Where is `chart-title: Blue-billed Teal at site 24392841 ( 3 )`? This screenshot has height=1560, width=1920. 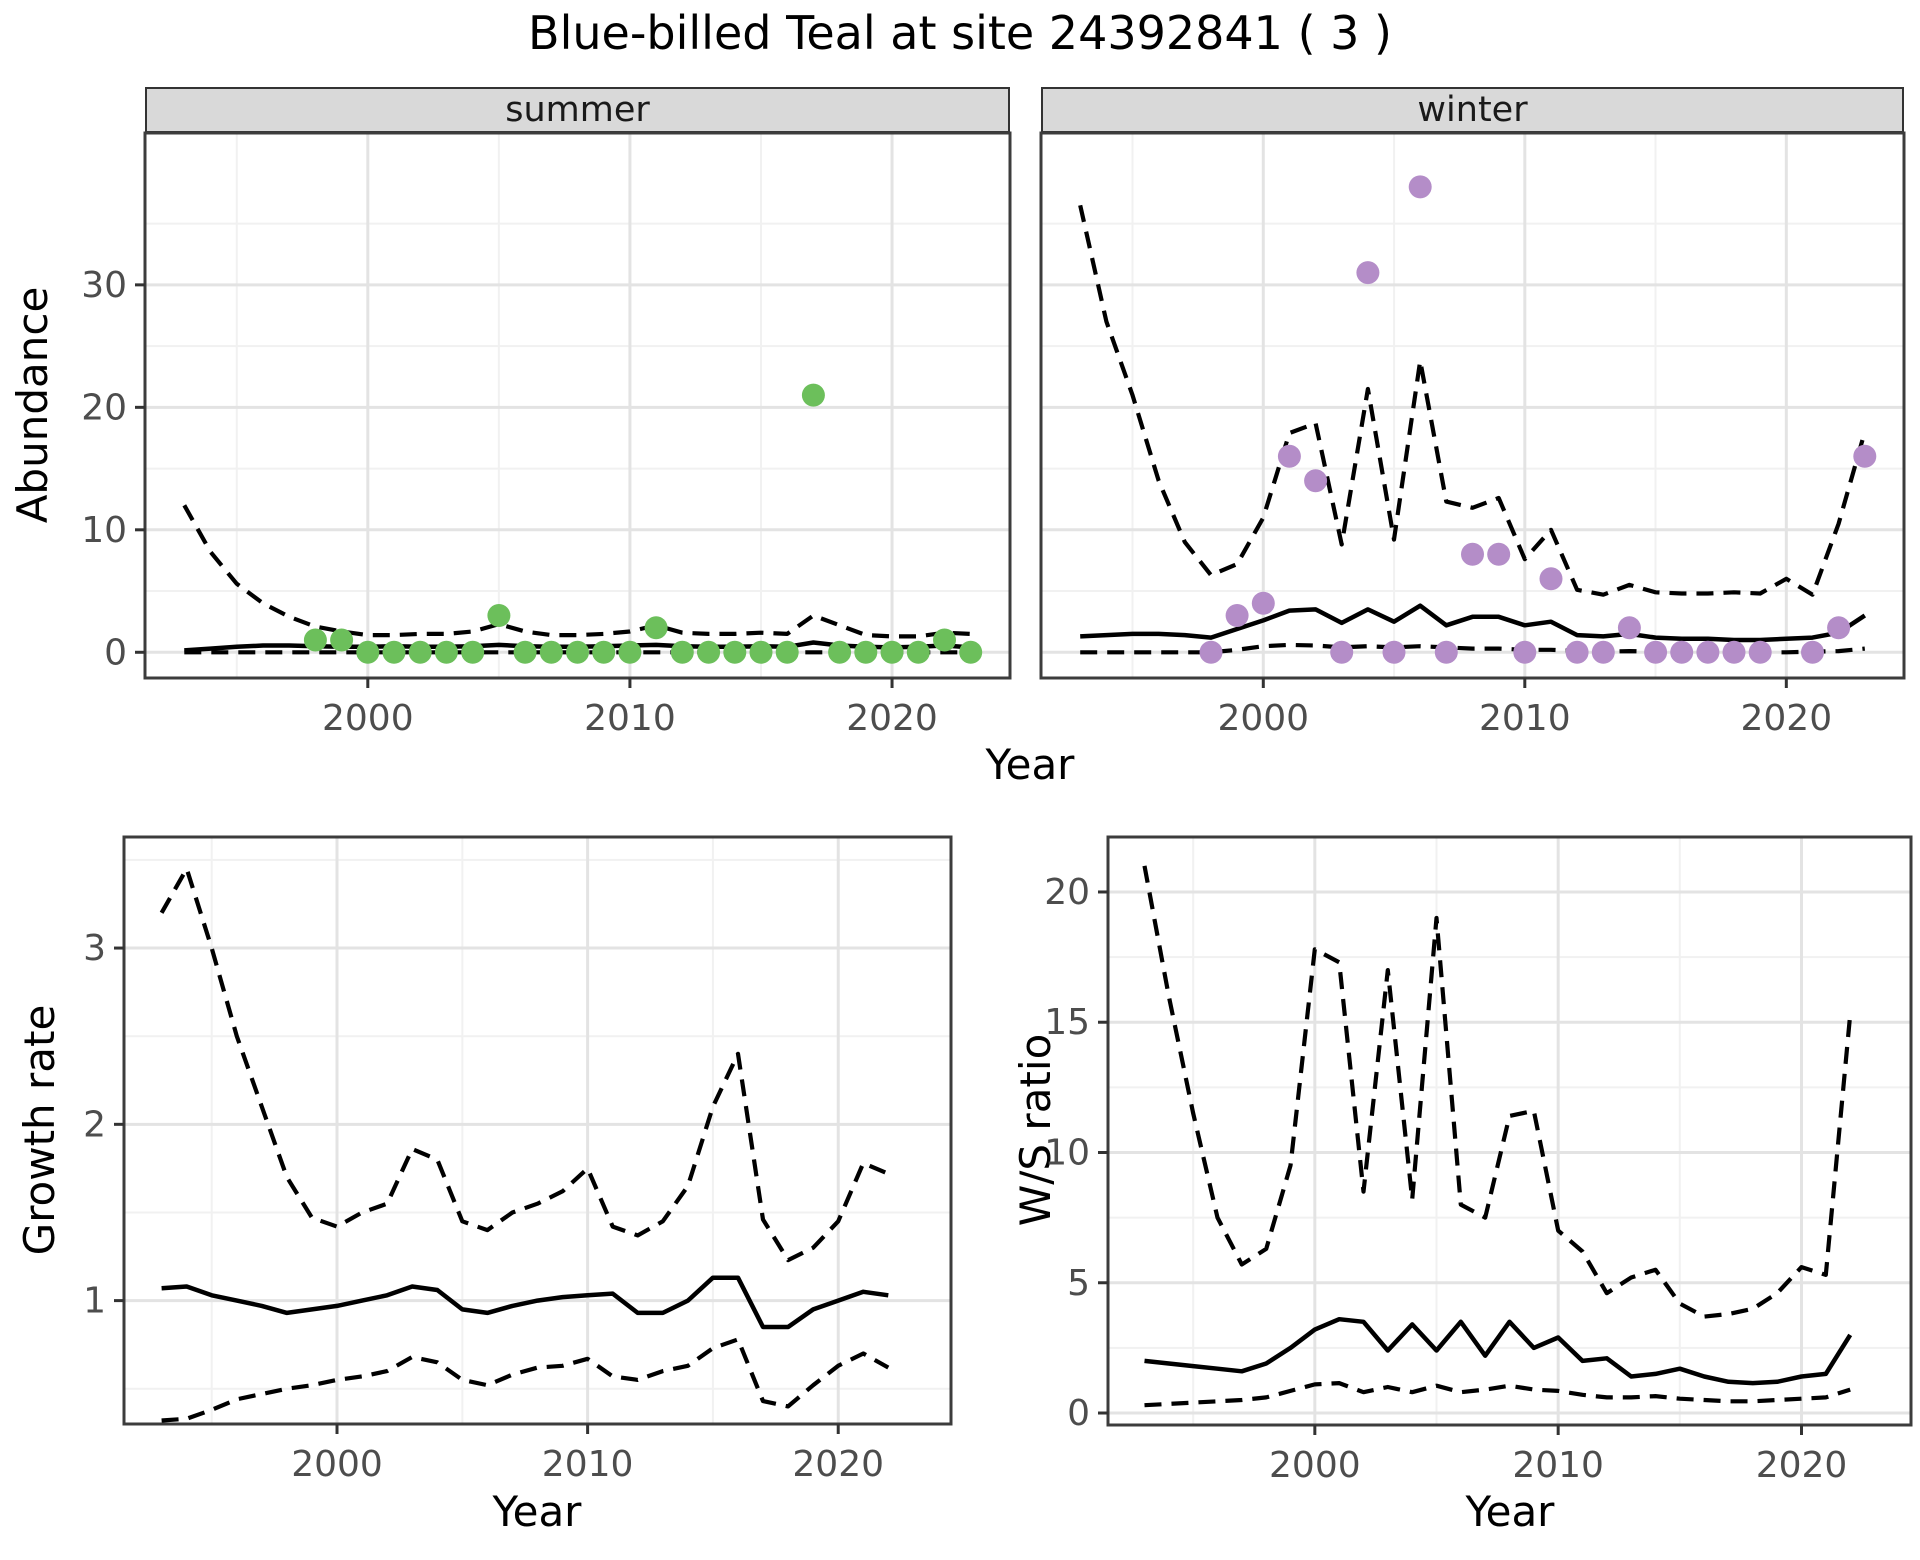 chart-title: Blue-billed Teal at site 24392841 ( 3 ) is located at coordinates (960, 33).